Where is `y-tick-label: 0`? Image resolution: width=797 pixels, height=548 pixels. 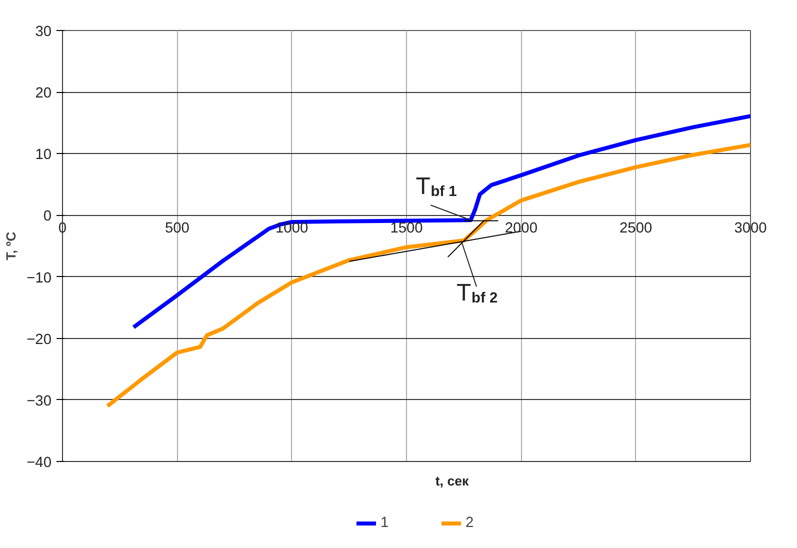
y-tick-label: 0 is located at coordinates (47, 216).